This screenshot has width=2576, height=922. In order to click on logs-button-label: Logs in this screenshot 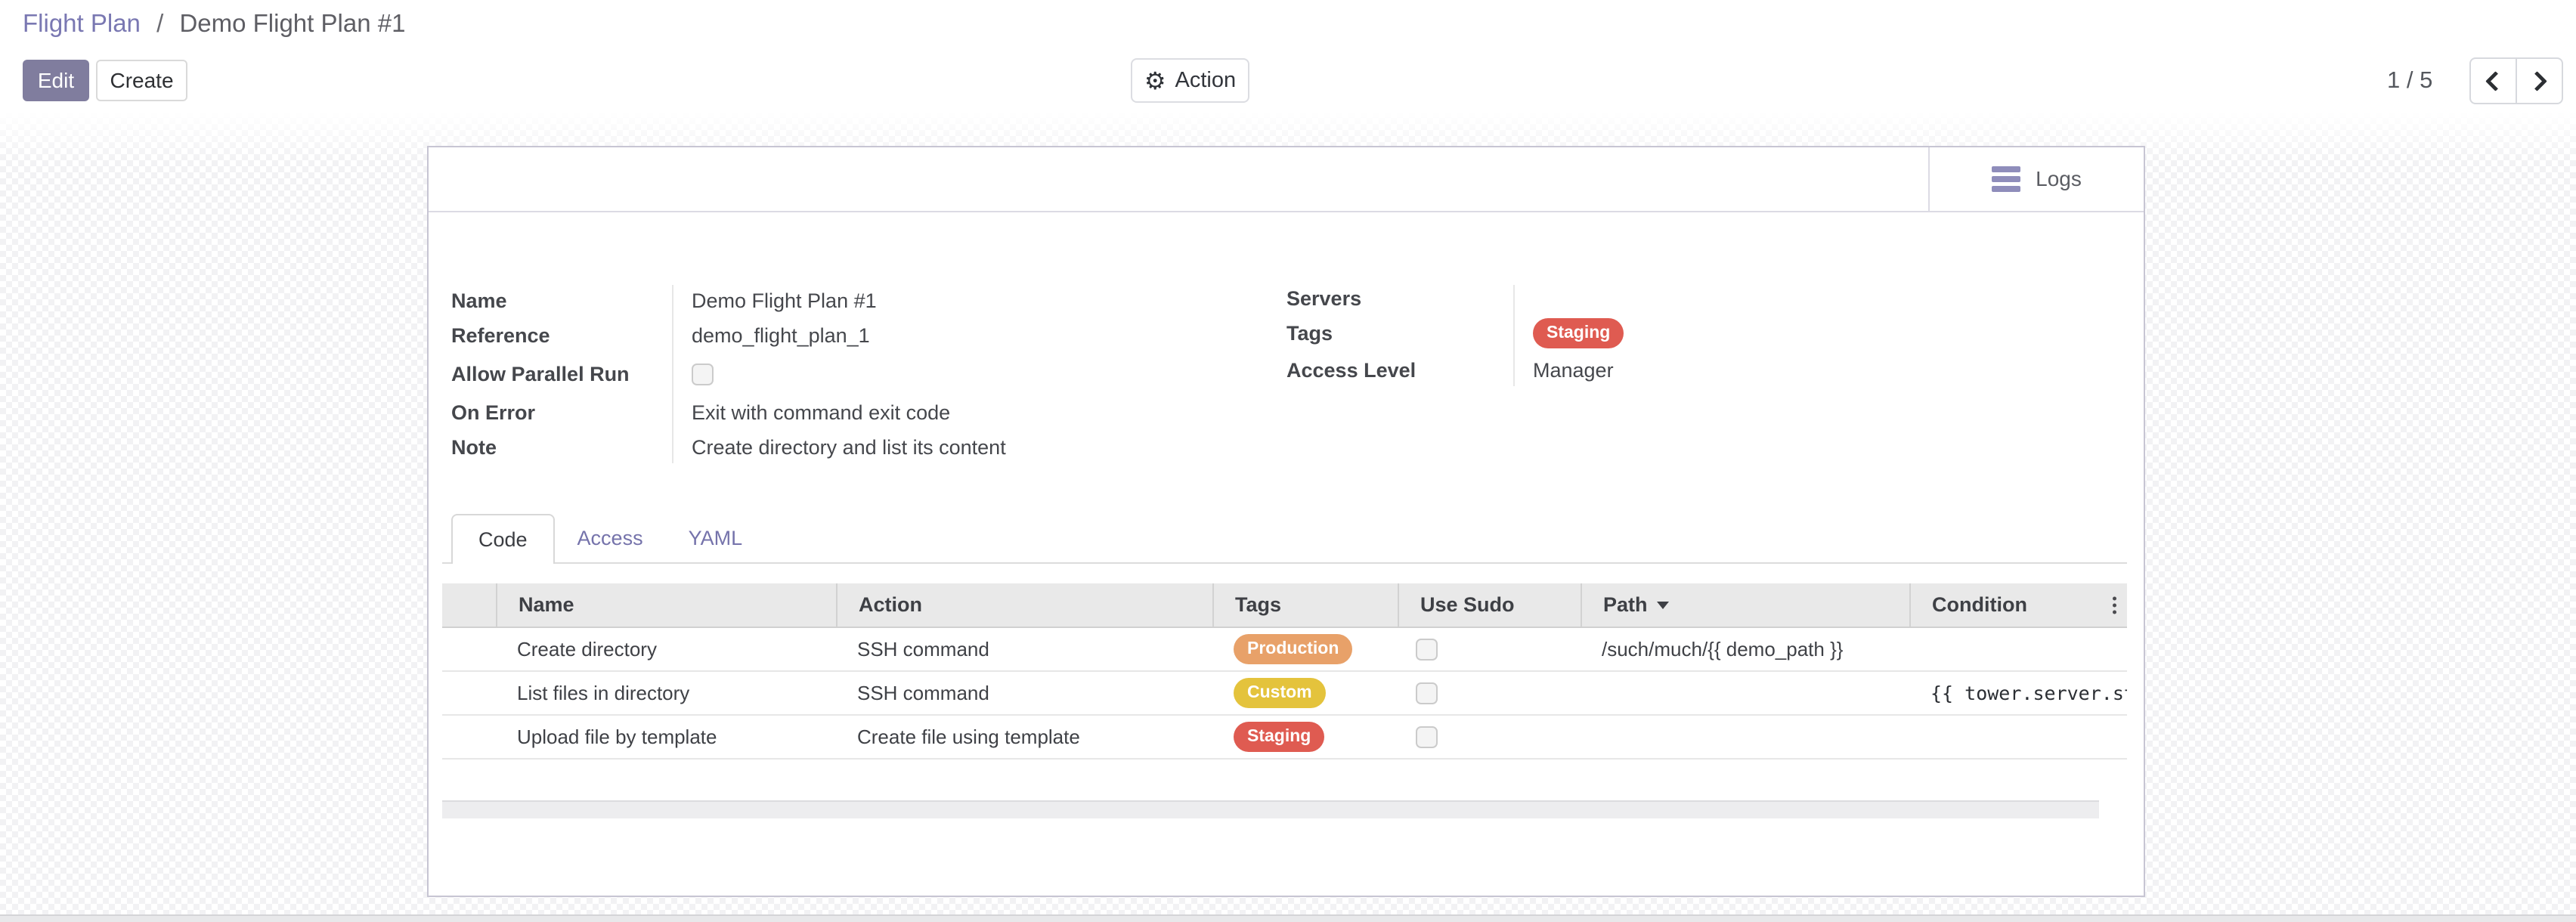, I will do `click(2059, 178)`.